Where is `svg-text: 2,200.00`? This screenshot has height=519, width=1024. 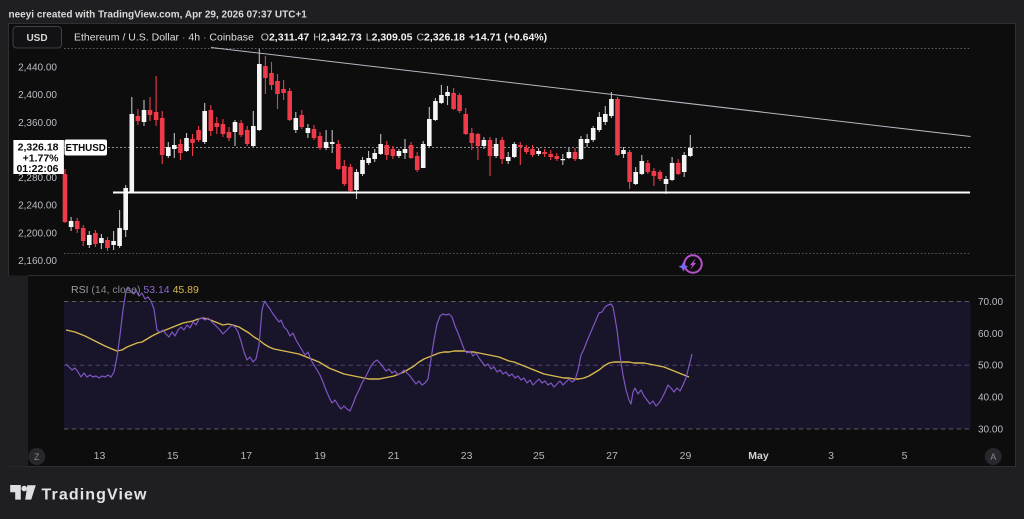 svg-text: 2,200.00 is located at coordinates (37, 233).